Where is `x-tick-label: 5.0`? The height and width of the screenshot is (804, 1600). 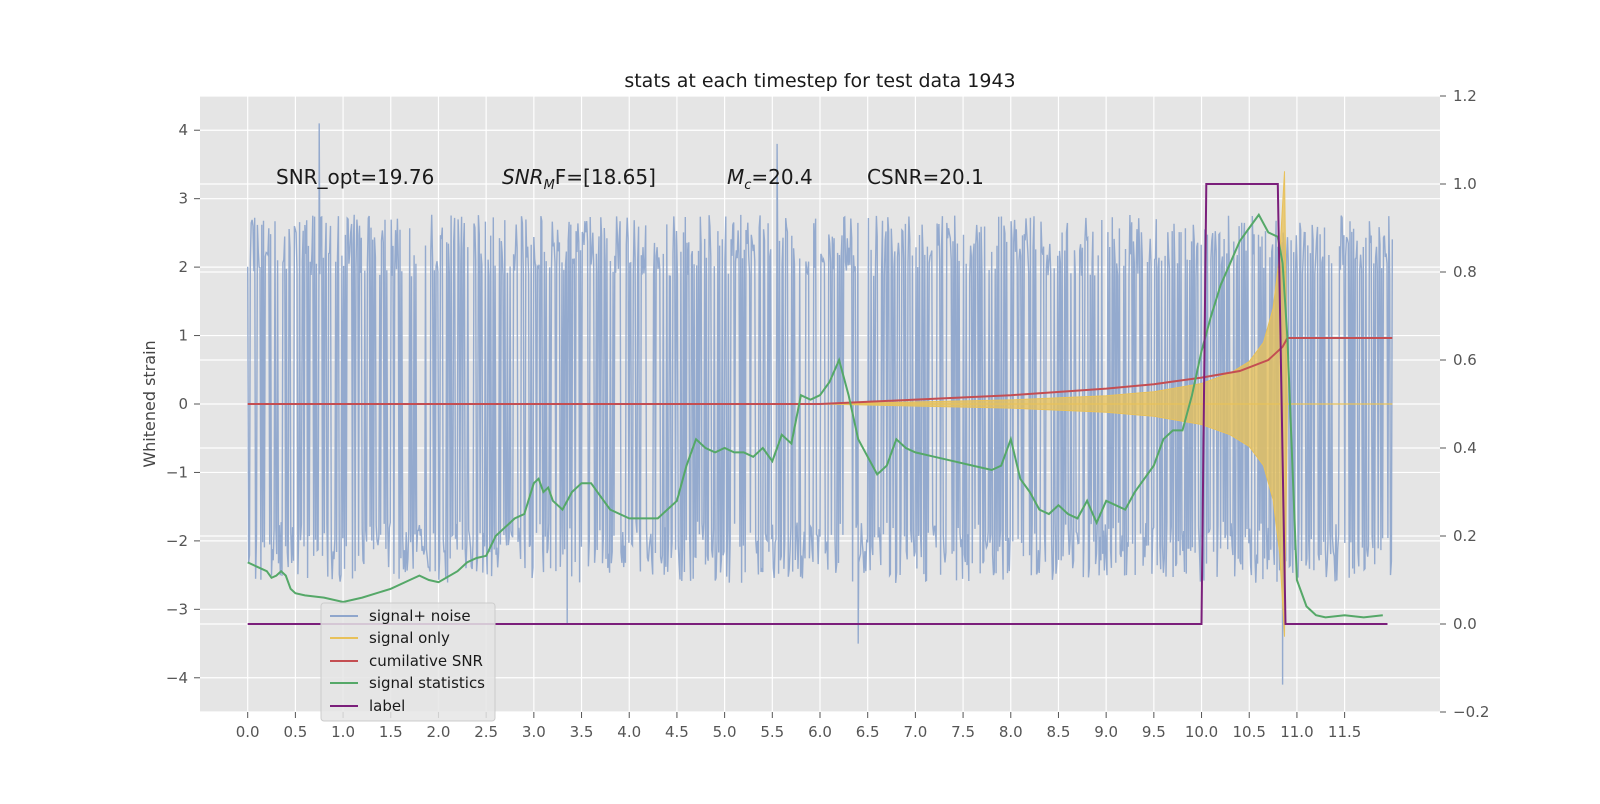 x-tick-label: 5.0 is located at coordinates (725, 732).